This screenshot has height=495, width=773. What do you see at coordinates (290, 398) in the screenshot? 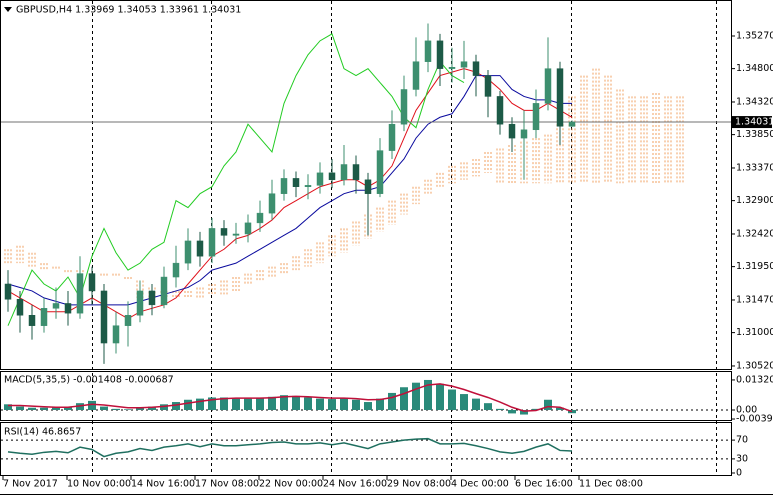
I see `macd-signal-line` at bounding box center [290, 398].